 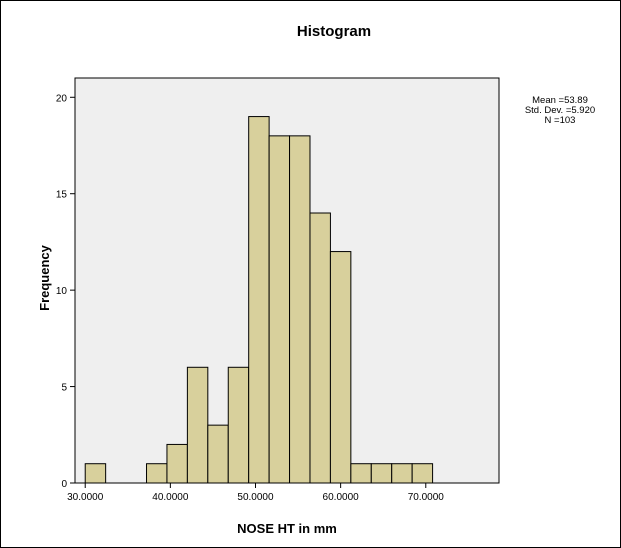 I want to click on x-tick-label: 60.0000, so click(x=341, y=497).